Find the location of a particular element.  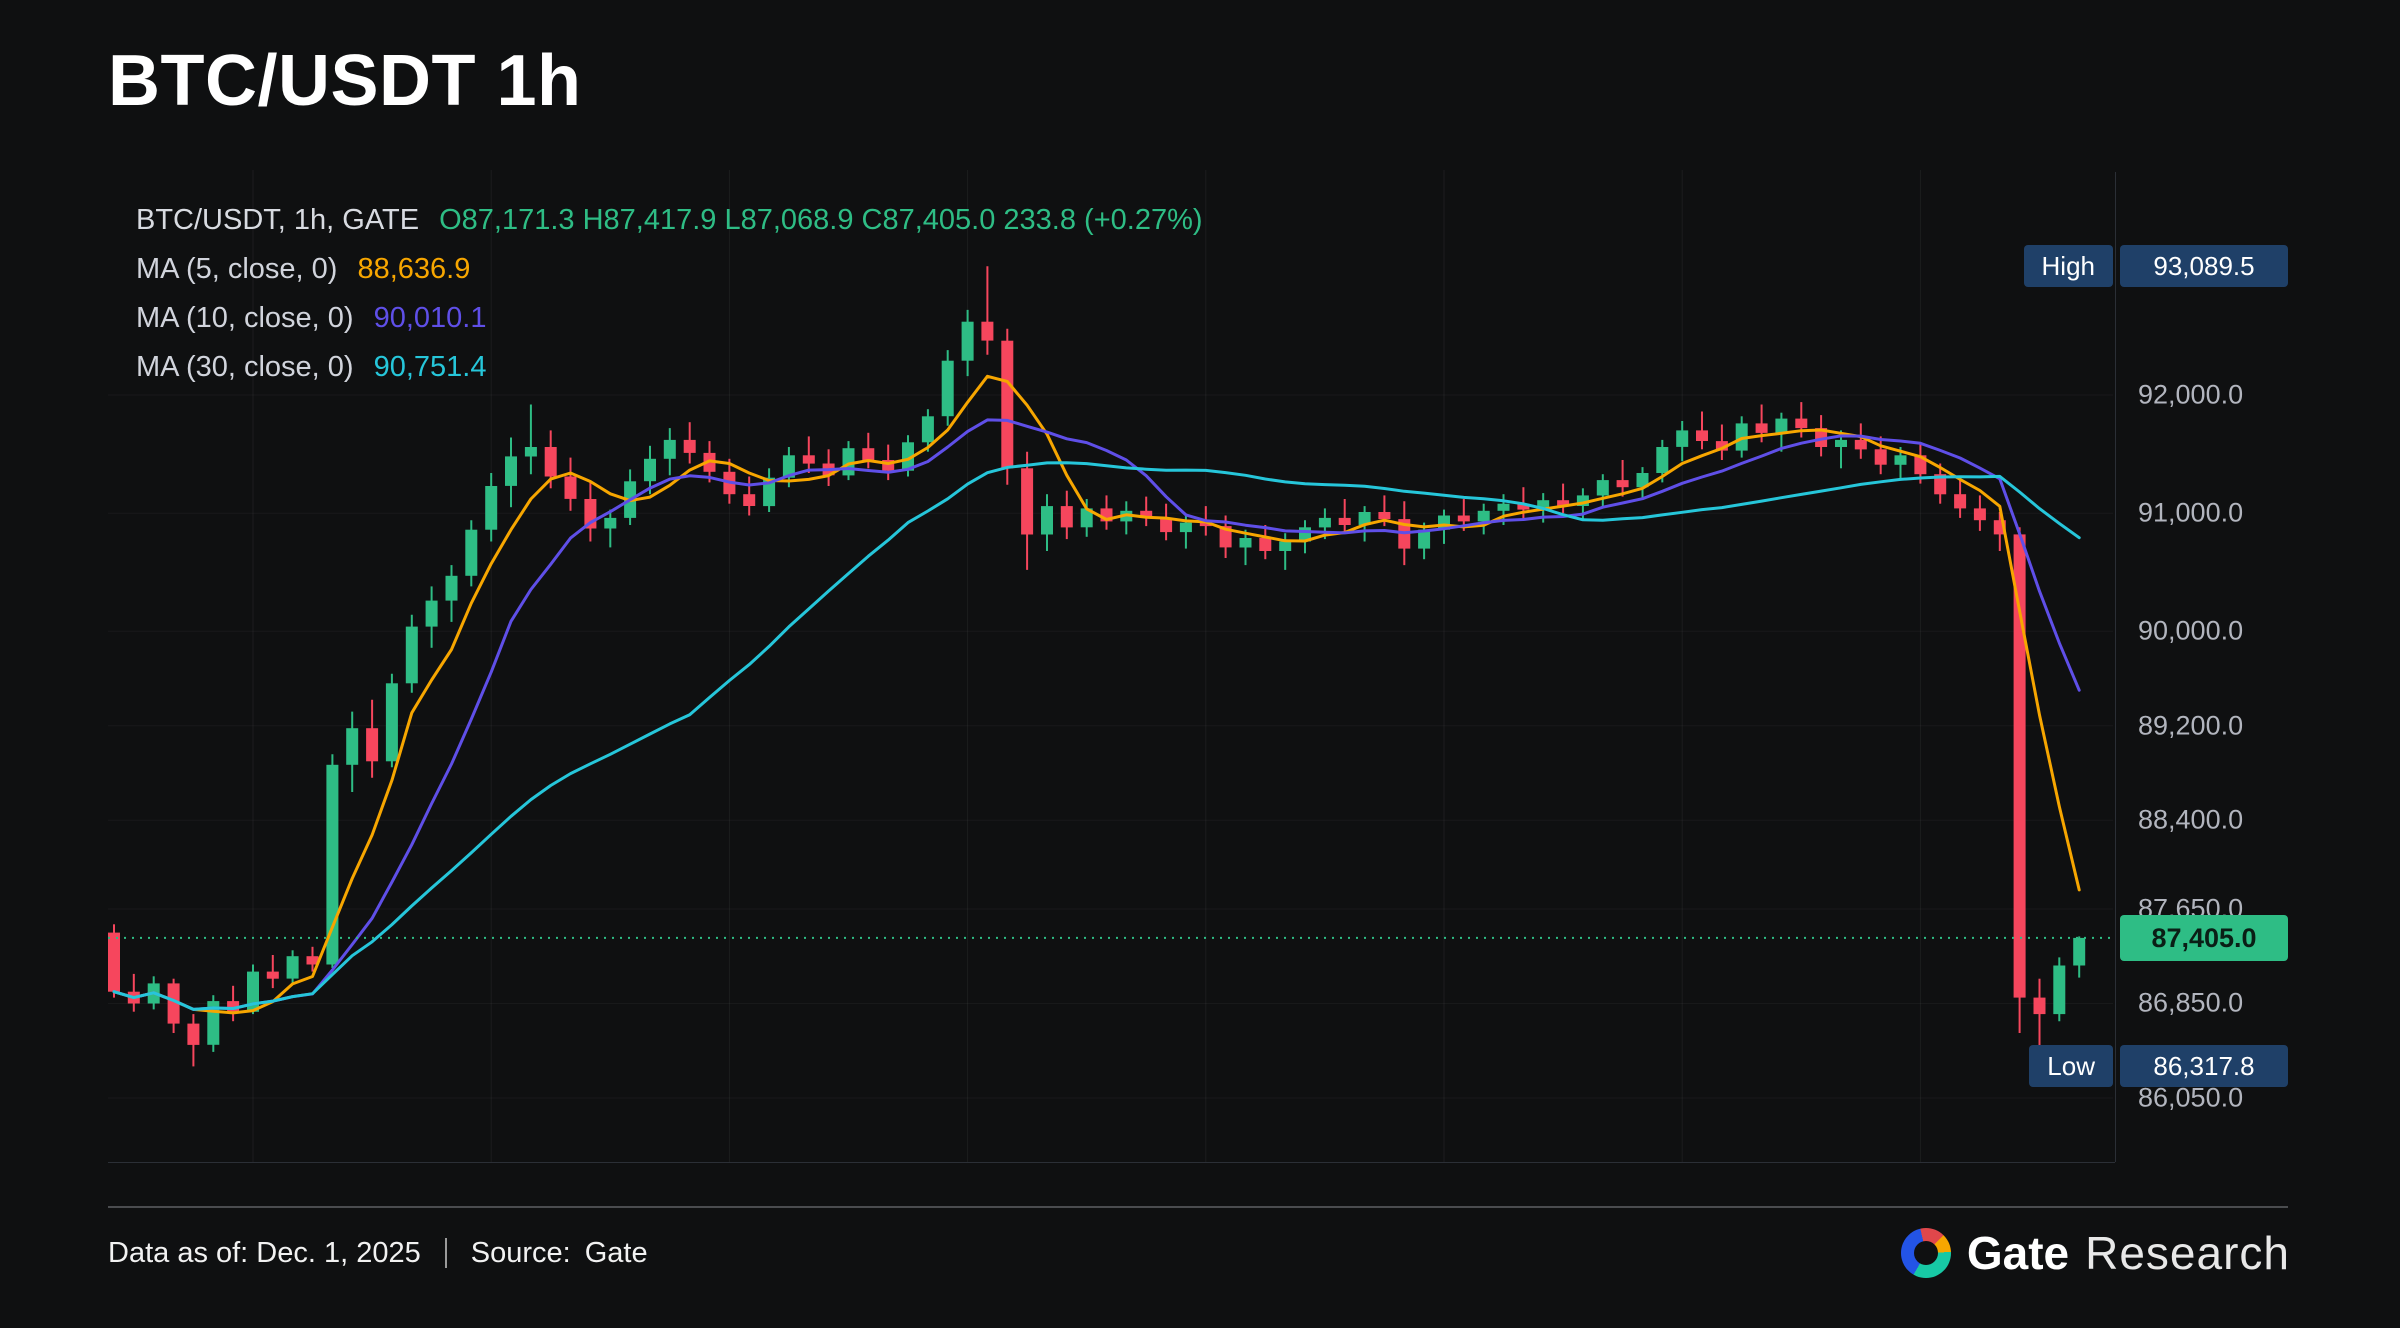

footer-divider-line is located at coordinates (1198, 1207).